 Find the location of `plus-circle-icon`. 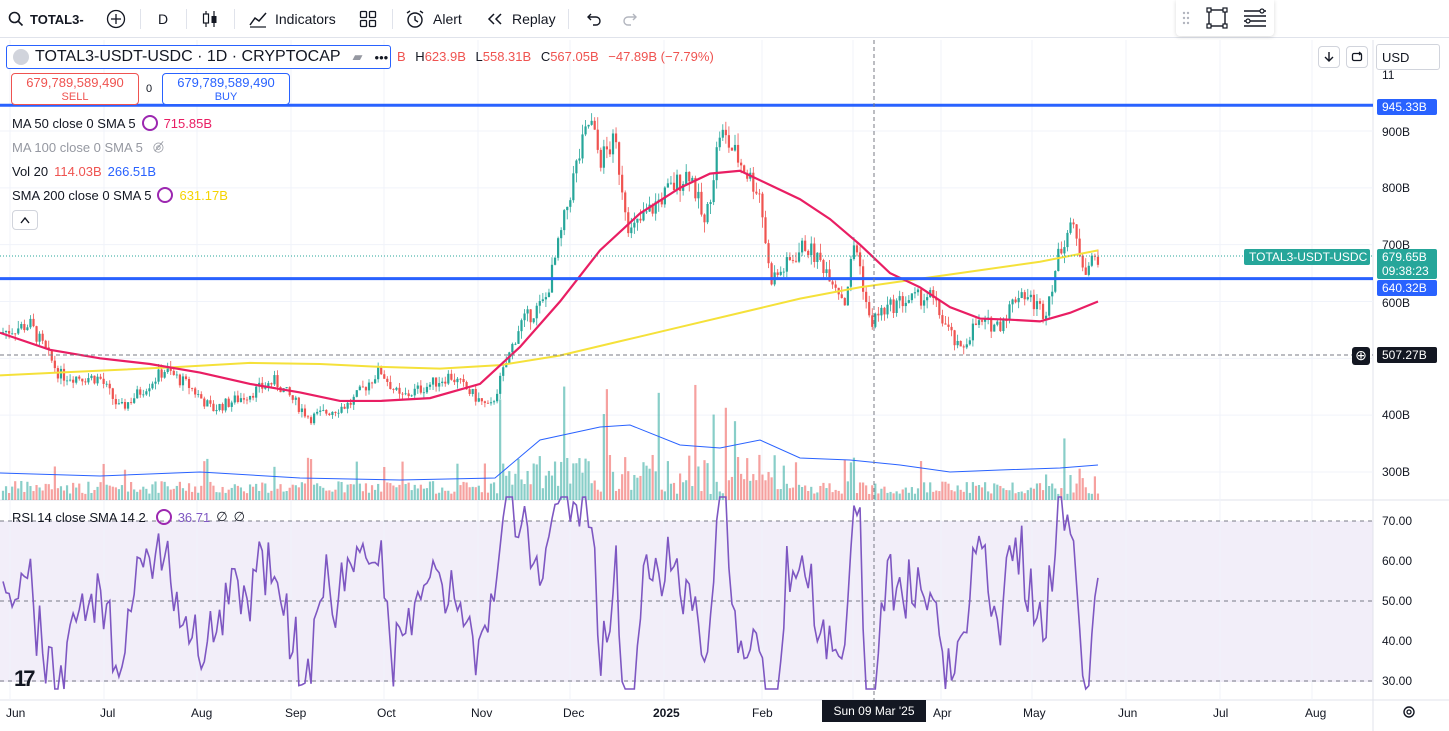

plus-circle-icon is located at coordinates (116, 19).